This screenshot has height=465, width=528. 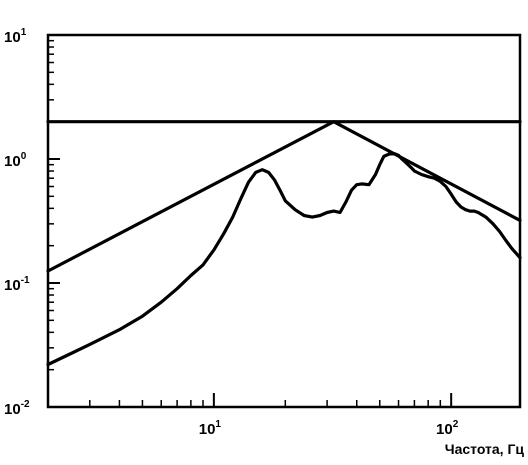 What do you see at coordinates (24, 156) in the screenshot?
I see `y-tick-exponent: 0` at bounding box center [24, 156].